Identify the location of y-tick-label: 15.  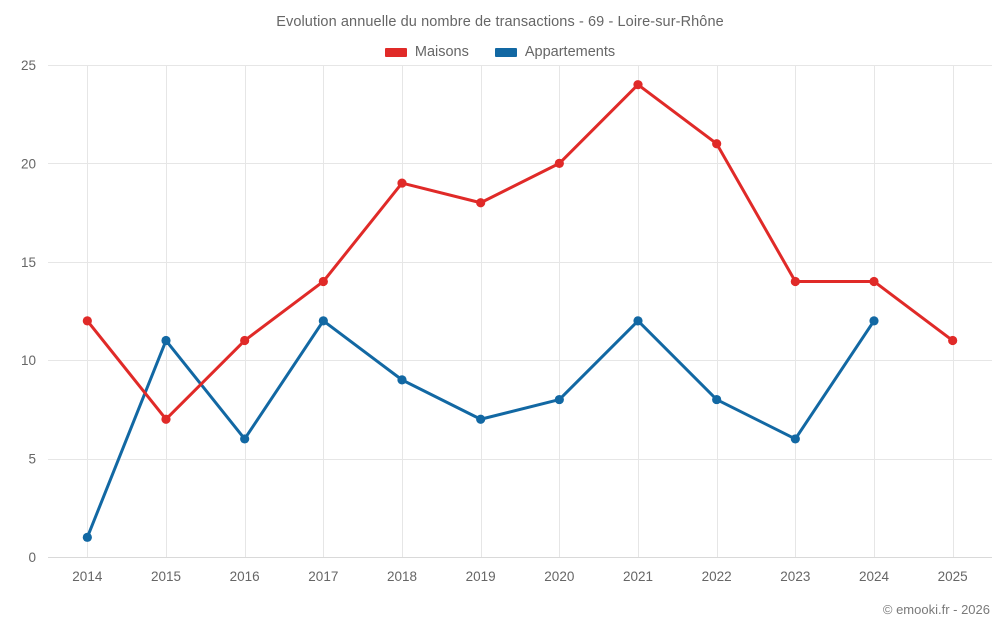
(28, 262).